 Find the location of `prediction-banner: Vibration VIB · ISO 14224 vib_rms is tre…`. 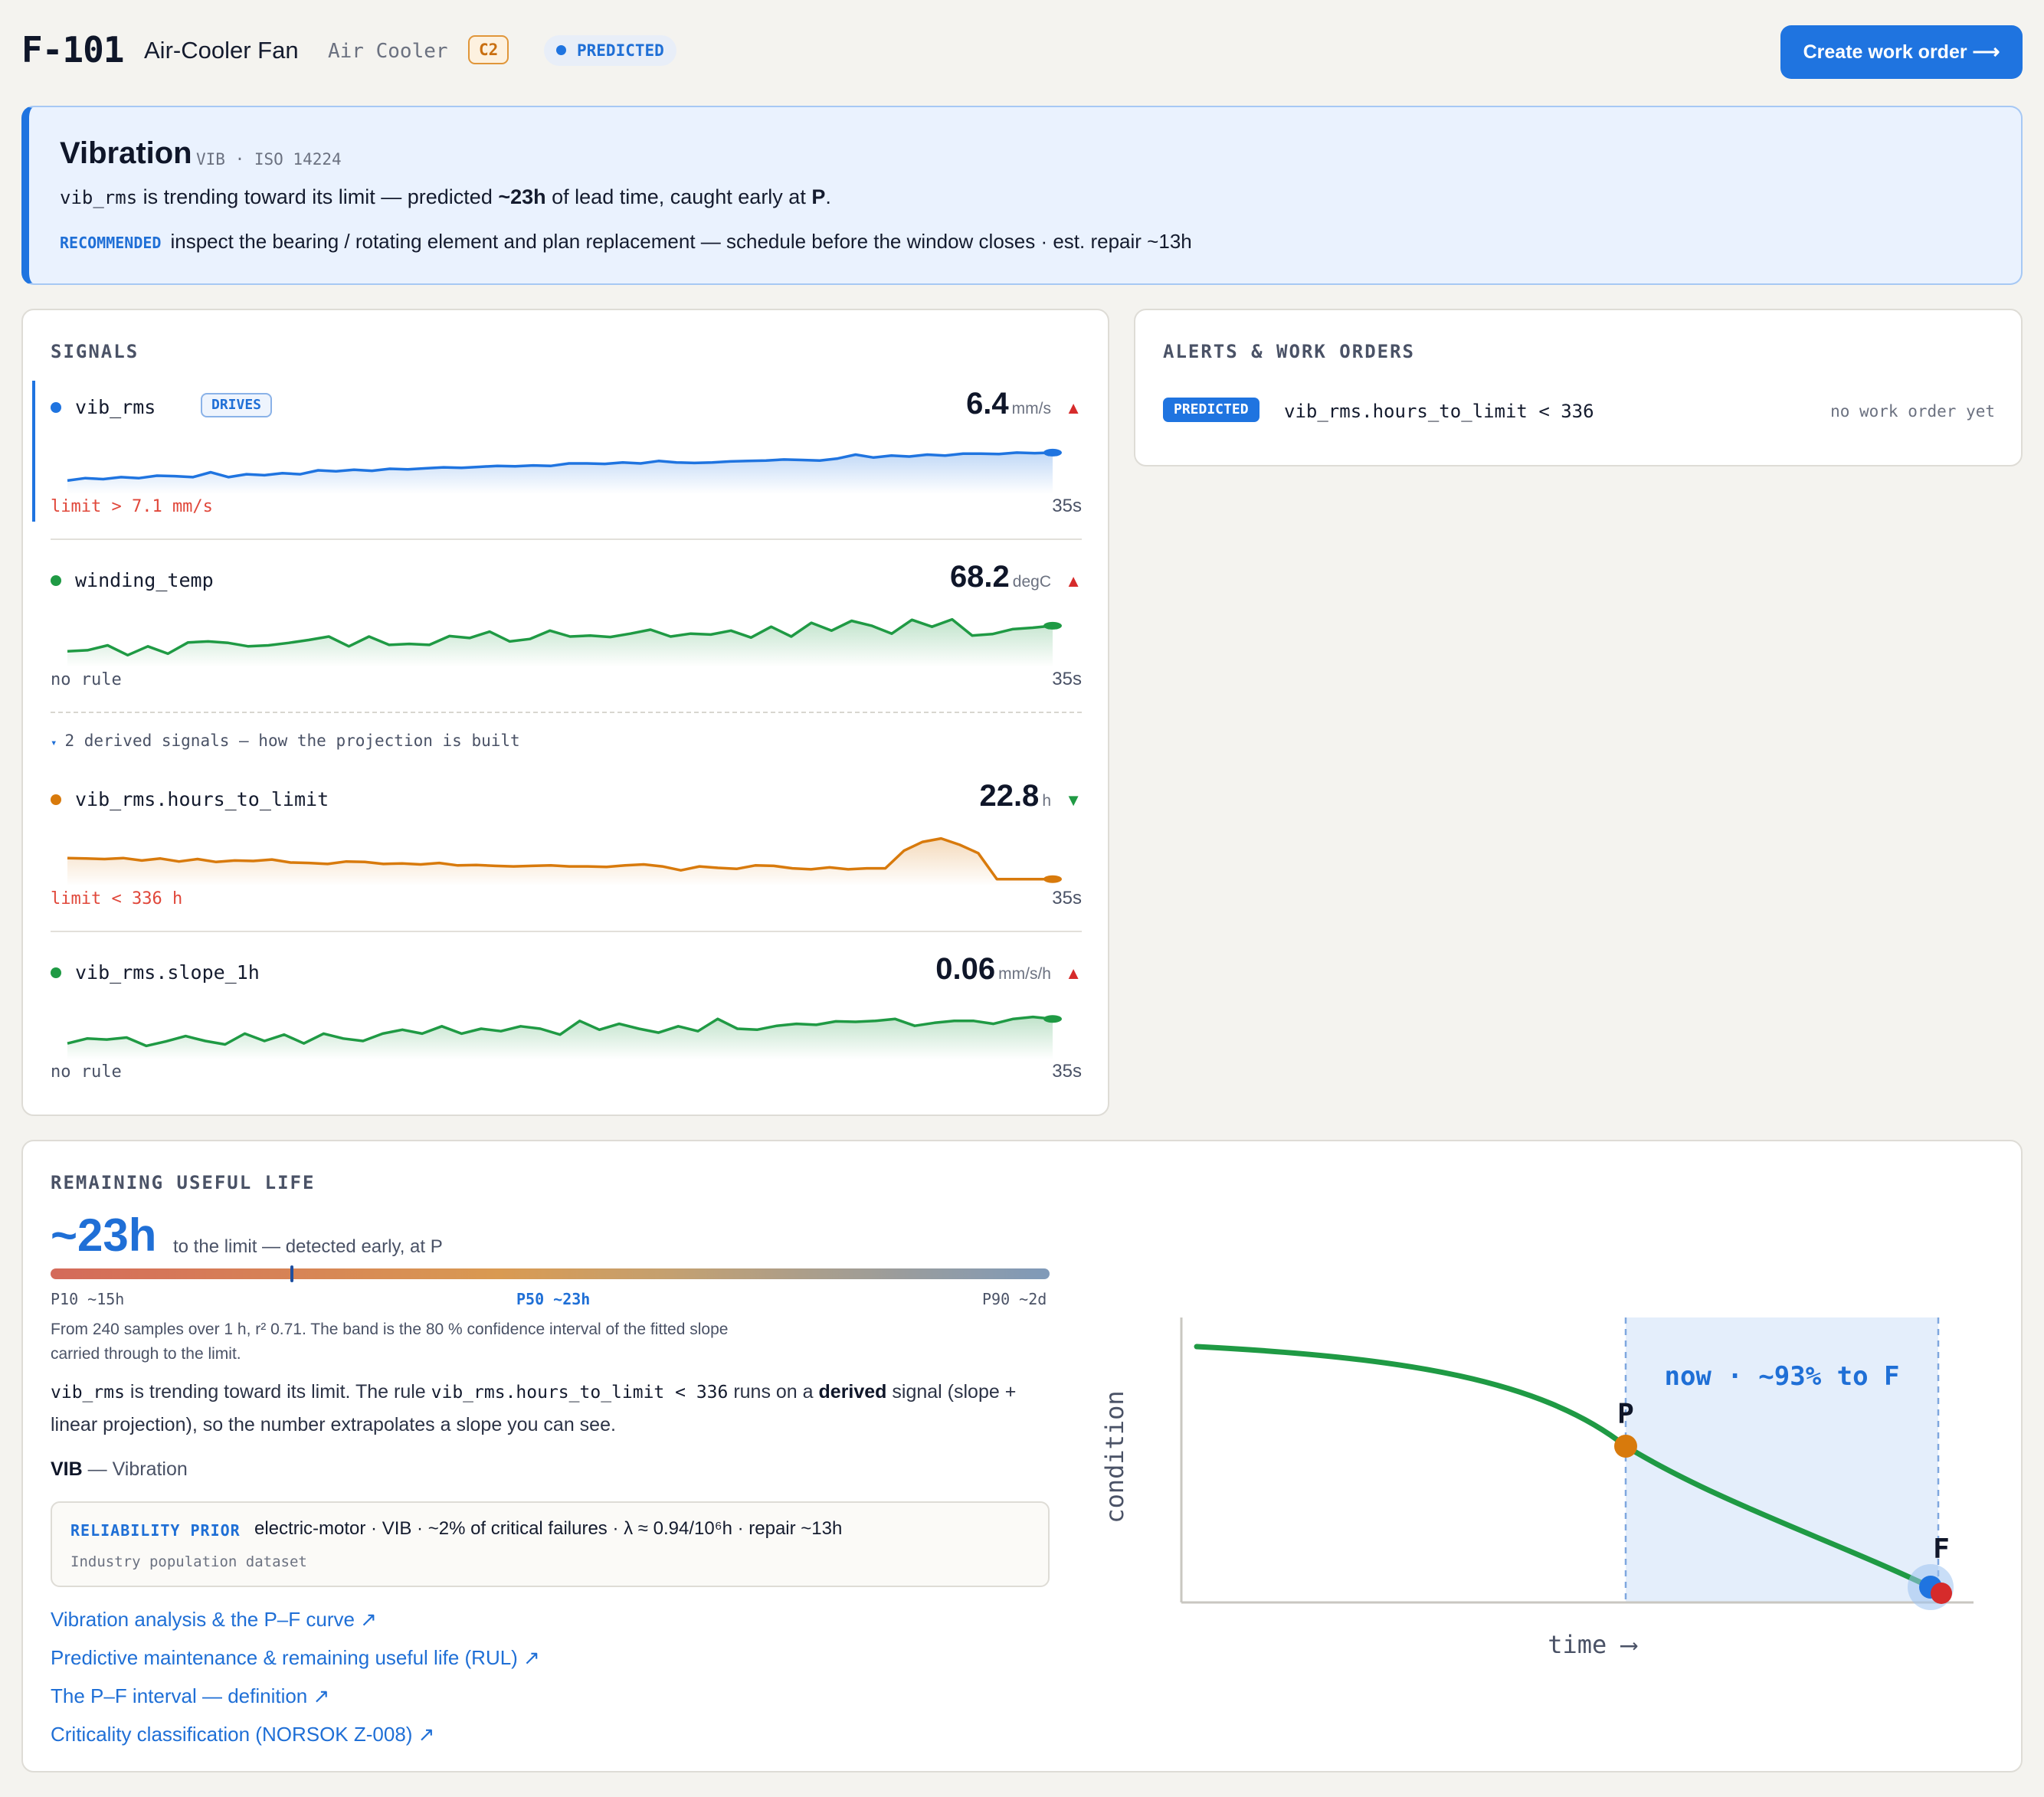

prediction-banner: Vibration VIB · ISO 14224 vib_rms is tre… is located at coordinates (1022, 195).